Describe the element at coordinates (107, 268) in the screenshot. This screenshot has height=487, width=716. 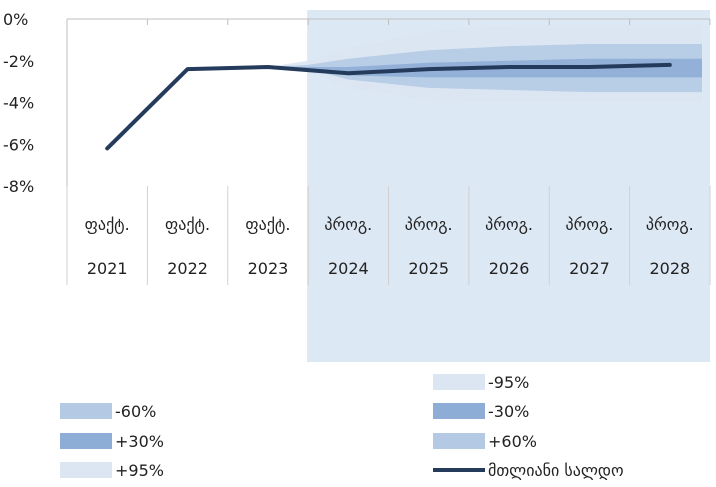
I see `category-label-year: 2021` at that location.